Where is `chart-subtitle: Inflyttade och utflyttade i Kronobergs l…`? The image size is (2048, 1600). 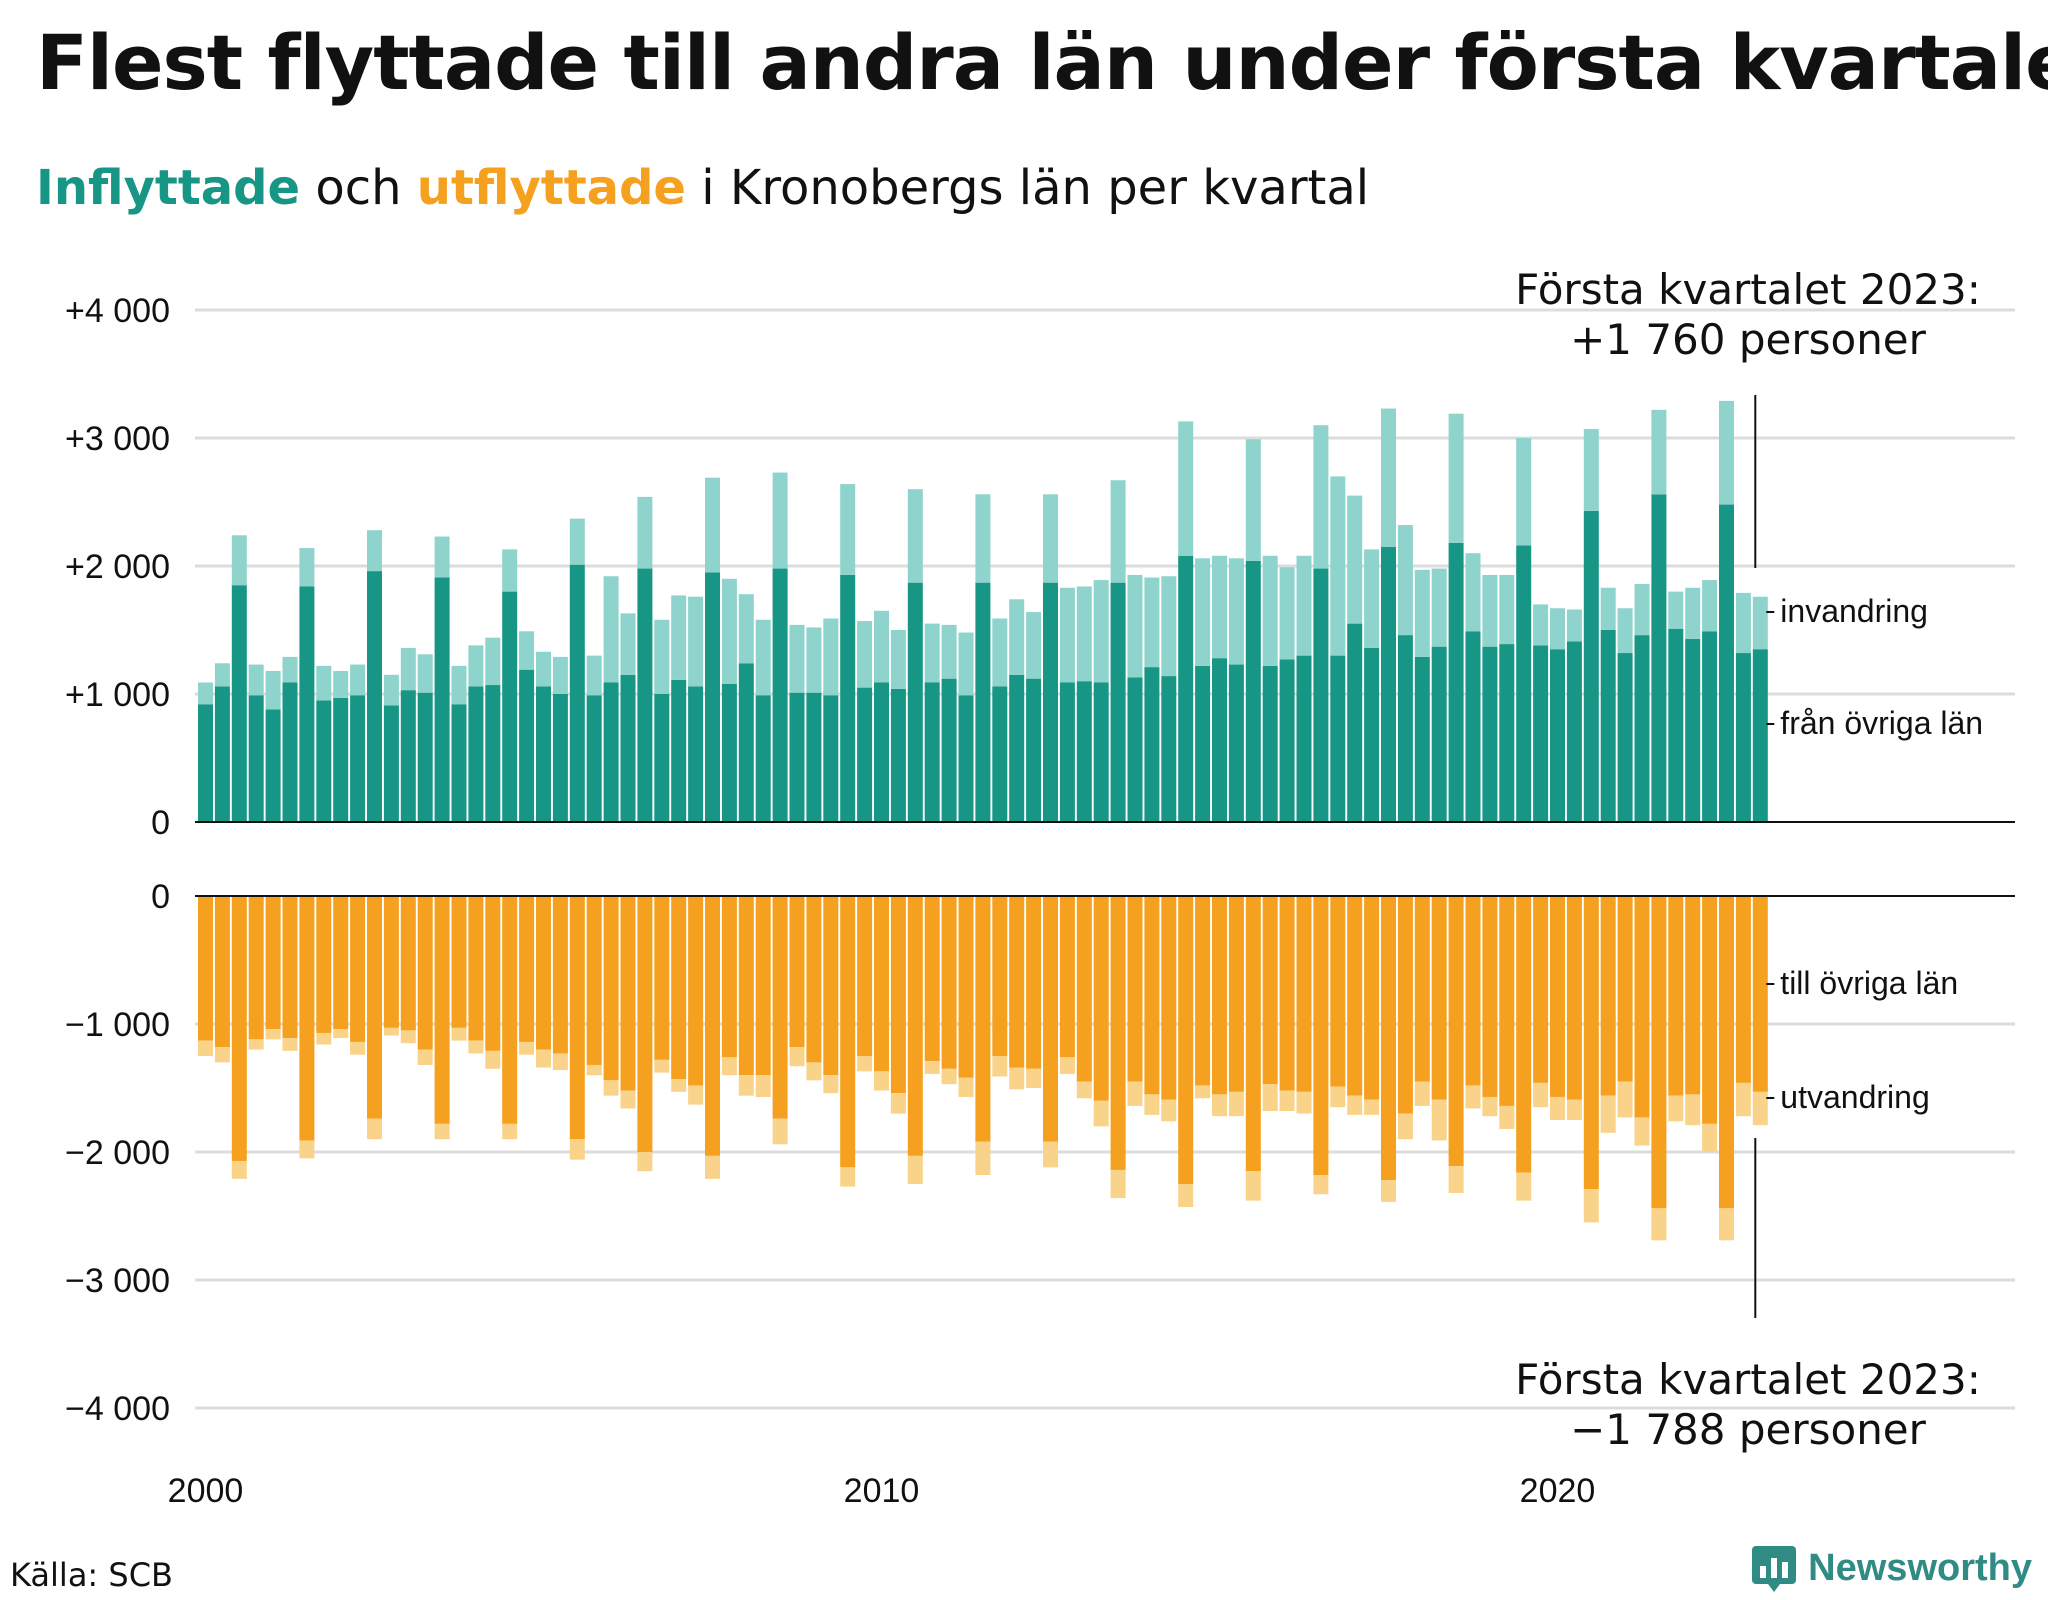
chart-subtitle: Inflyttade och utflyttade i Kronobergs l… is located at coordinates (702, 188).